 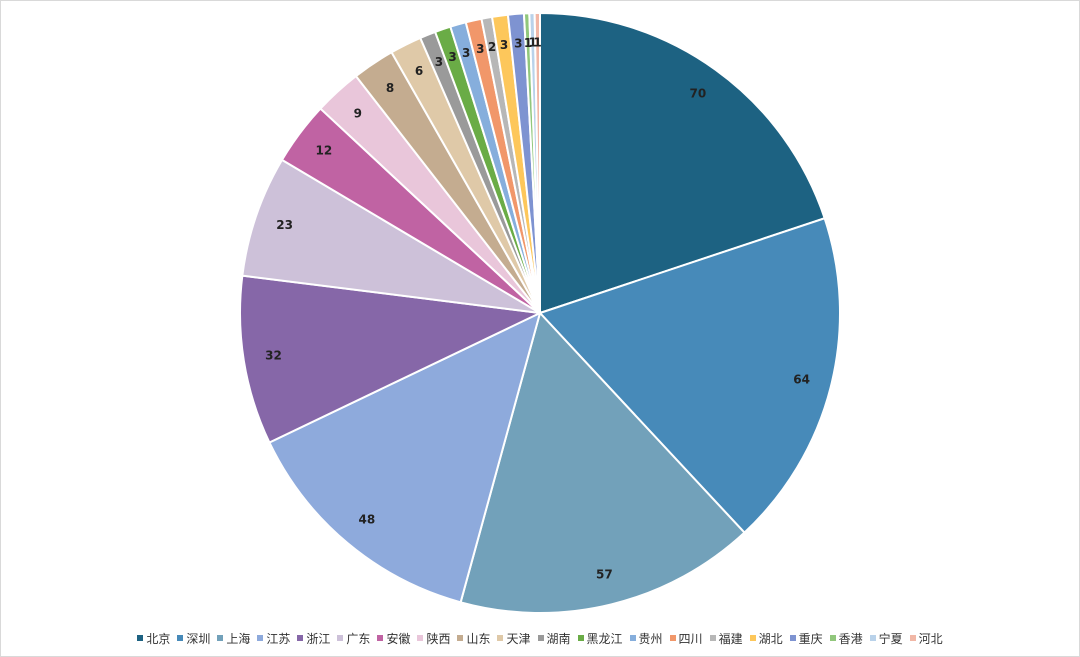 What do you see at coordinates (318, 638) in the screenshot?
I see `legend-label: 浙江` at bounding box center [318, 638].